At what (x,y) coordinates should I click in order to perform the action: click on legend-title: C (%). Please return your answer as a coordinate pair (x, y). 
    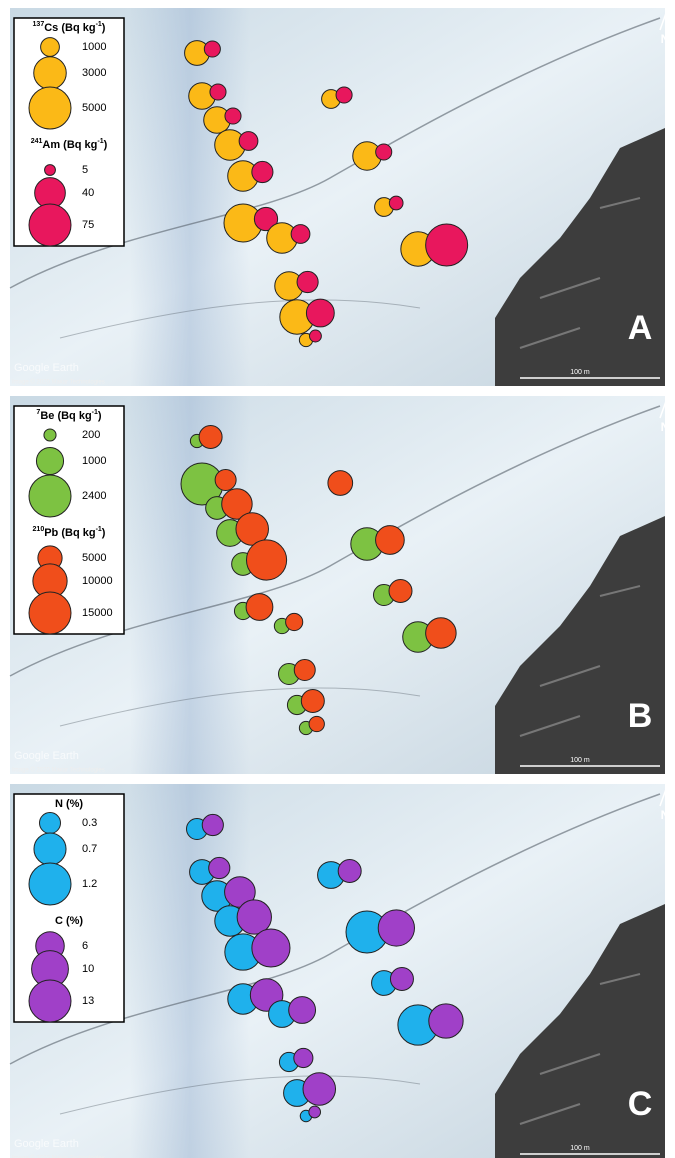
    Looking at the image, I should click on (69, 921).